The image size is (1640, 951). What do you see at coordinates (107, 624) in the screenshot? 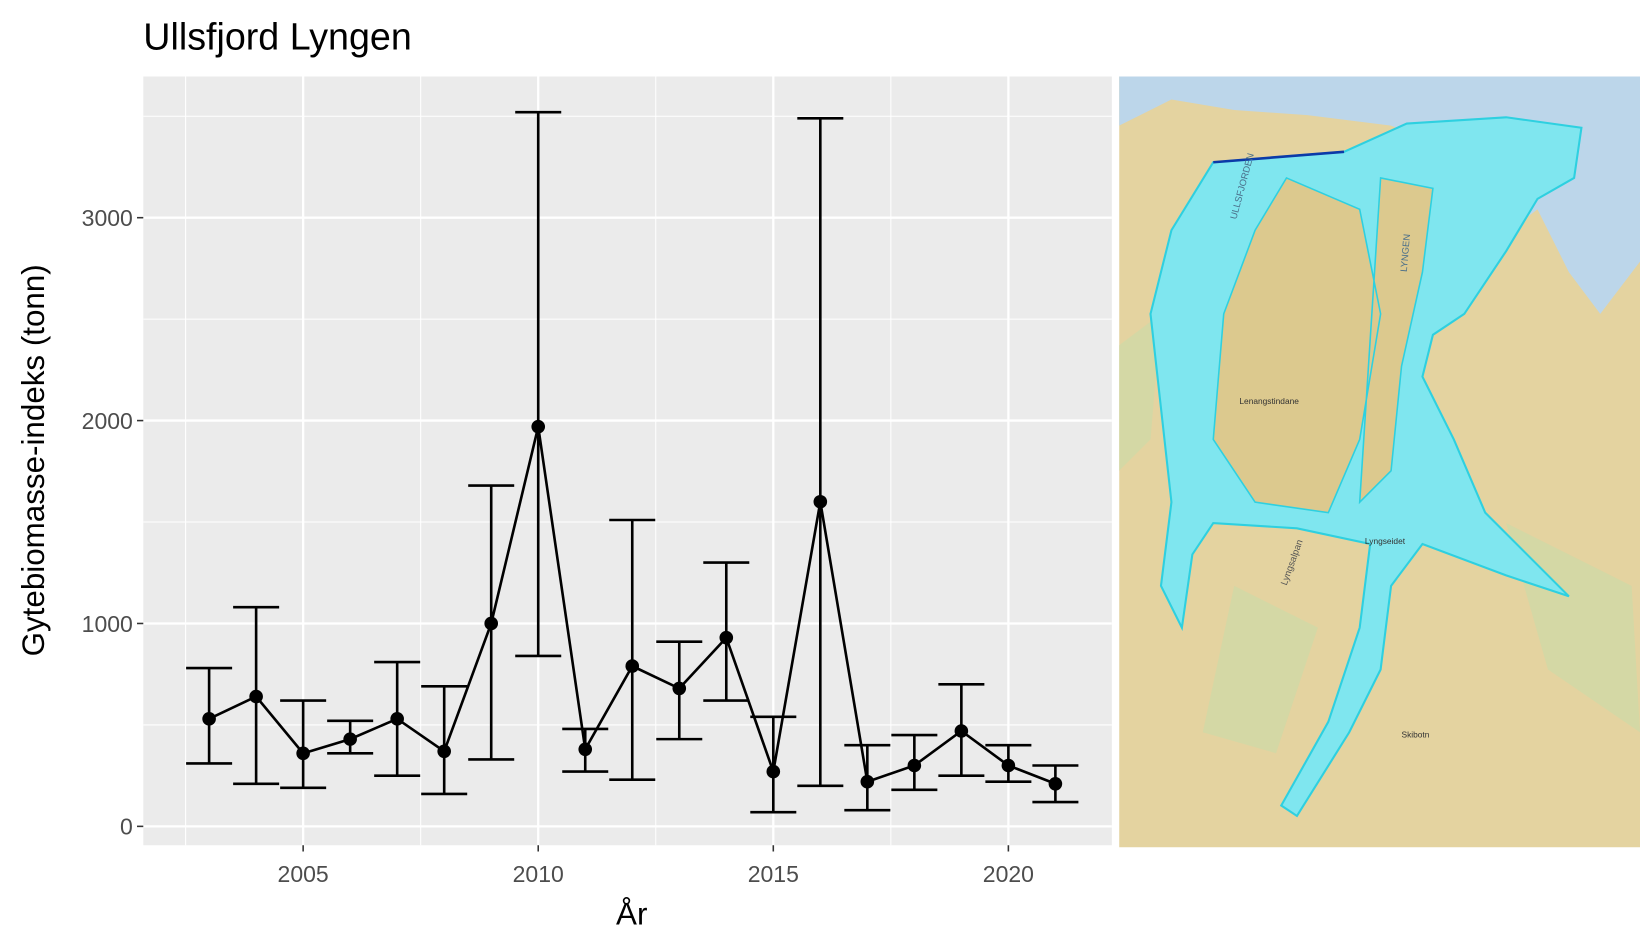
I see `y-tick-label: 1000` at bounding box center [107, 624].